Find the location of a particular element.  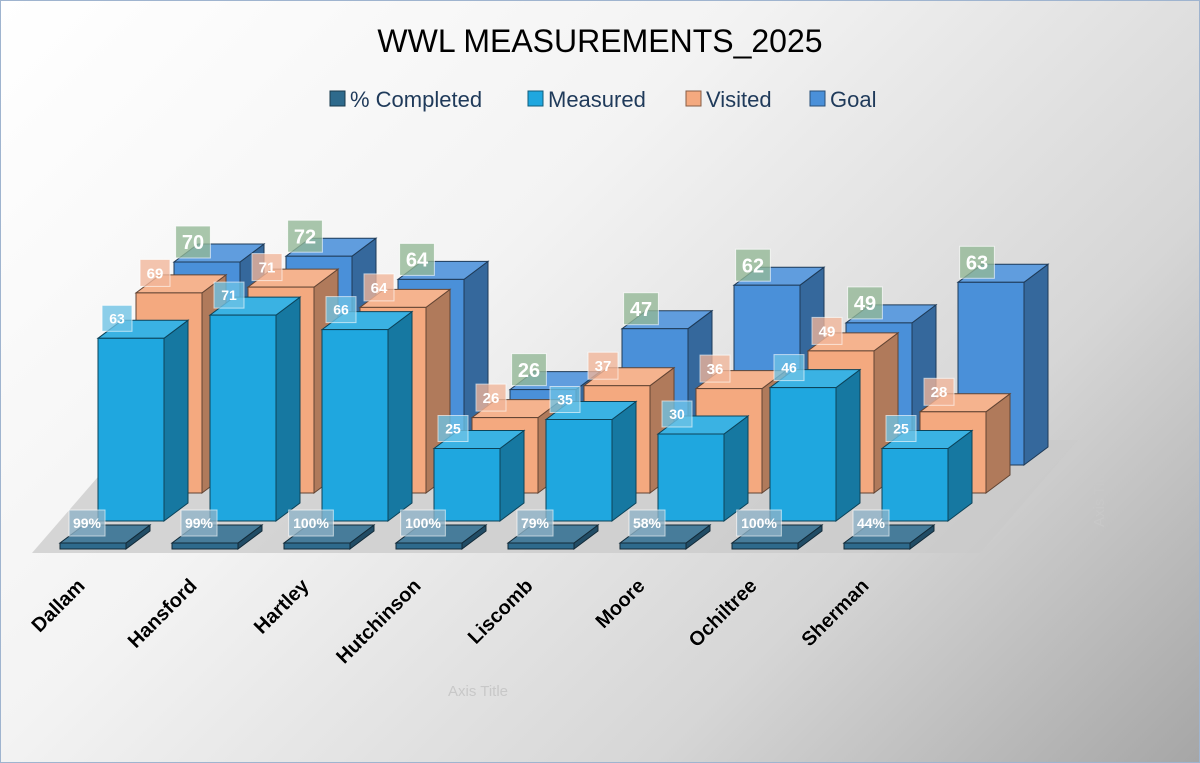

category-label: Hutchinson is located at coordinates (378, 621).